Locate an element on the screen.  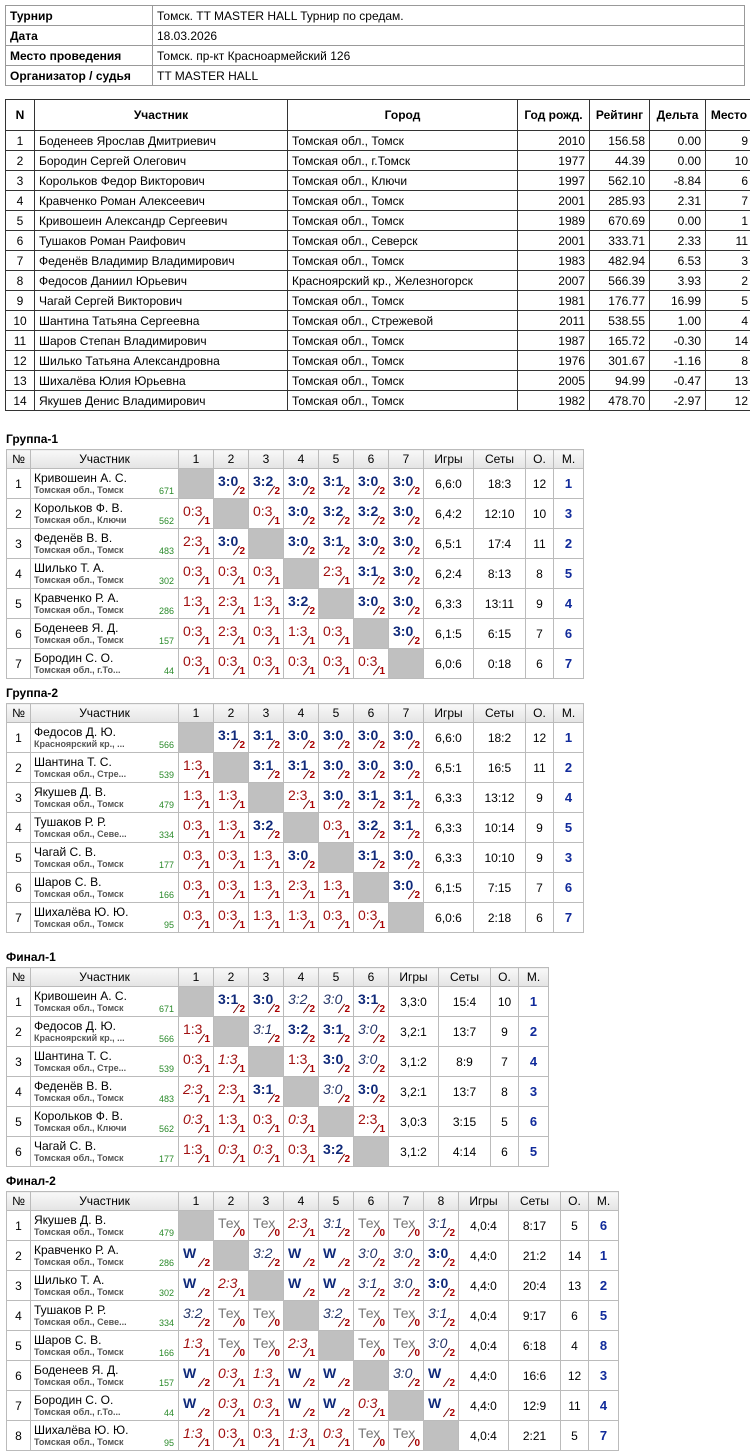
player-cell: Боденеев Я. Д. Томская обл., Томск 157 is located at coordinates (104, 1375).